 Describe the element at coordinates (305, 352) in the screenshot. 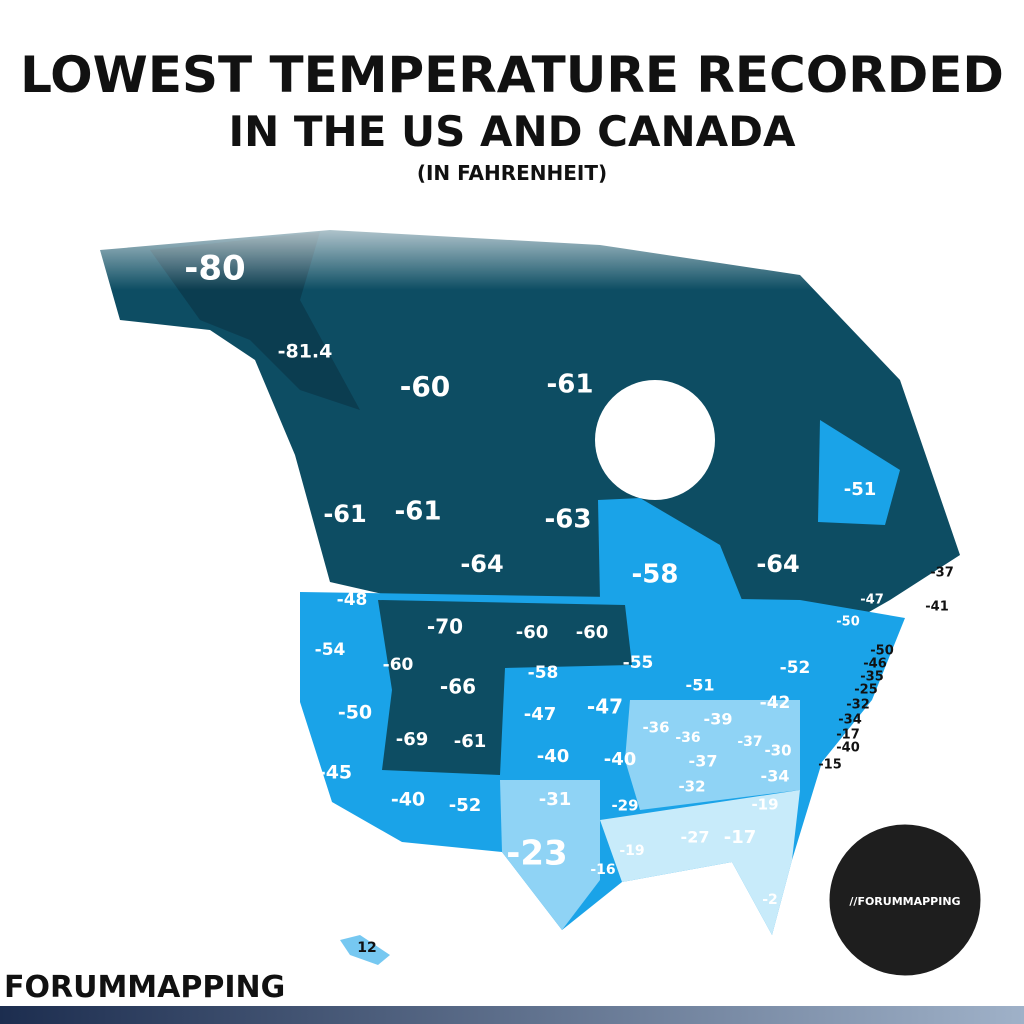

I see `region-label: -81.4` at that location.